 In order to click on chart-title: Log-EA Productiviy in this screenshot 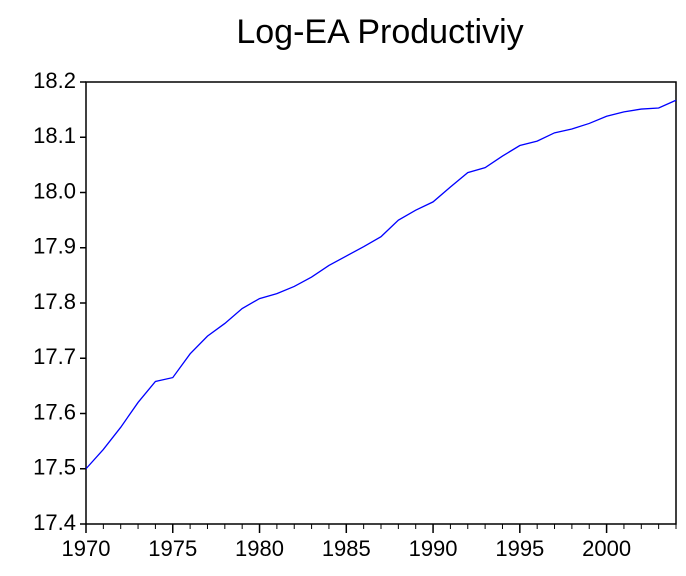, I will do `click(379, 32)`.